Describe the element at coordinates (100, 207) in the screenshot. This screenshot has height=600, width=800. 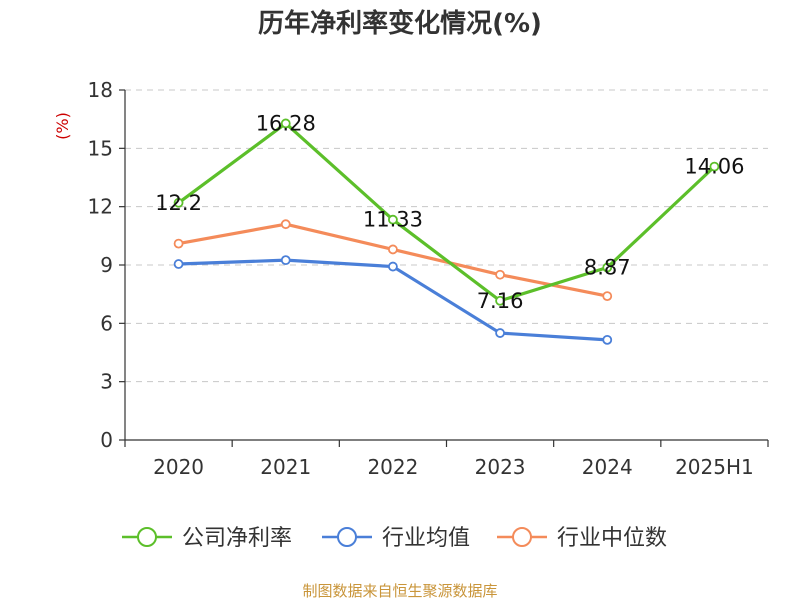
I see `y-tick-label: 12` at that location.